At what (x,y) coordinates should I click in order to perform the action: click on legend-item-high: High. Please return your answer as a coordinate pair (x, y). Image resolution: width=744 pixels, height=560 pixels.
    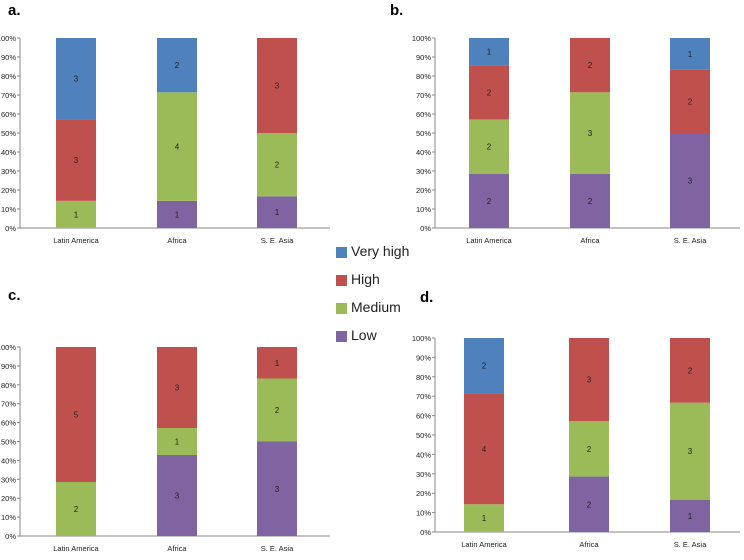
    Looking at the image, I should click on (386, 282).